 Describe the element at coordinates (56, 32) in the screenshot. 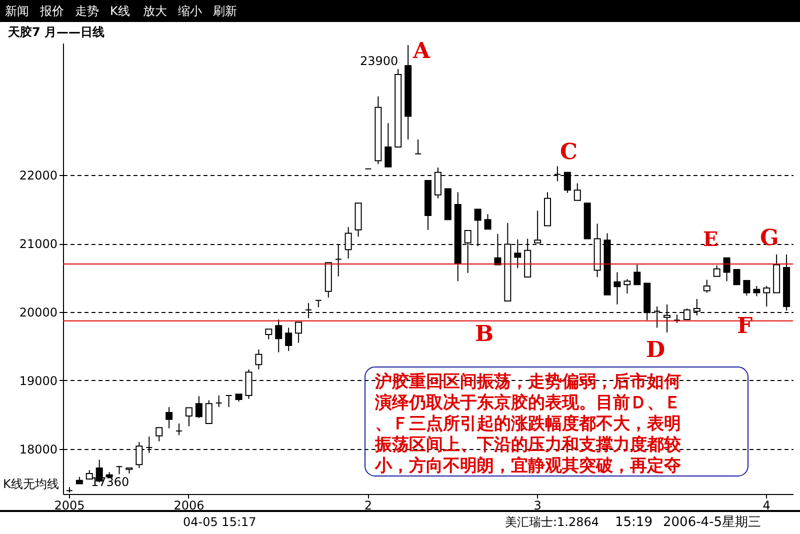

I see `chart-title: 天胶7 月——日线` at that location.